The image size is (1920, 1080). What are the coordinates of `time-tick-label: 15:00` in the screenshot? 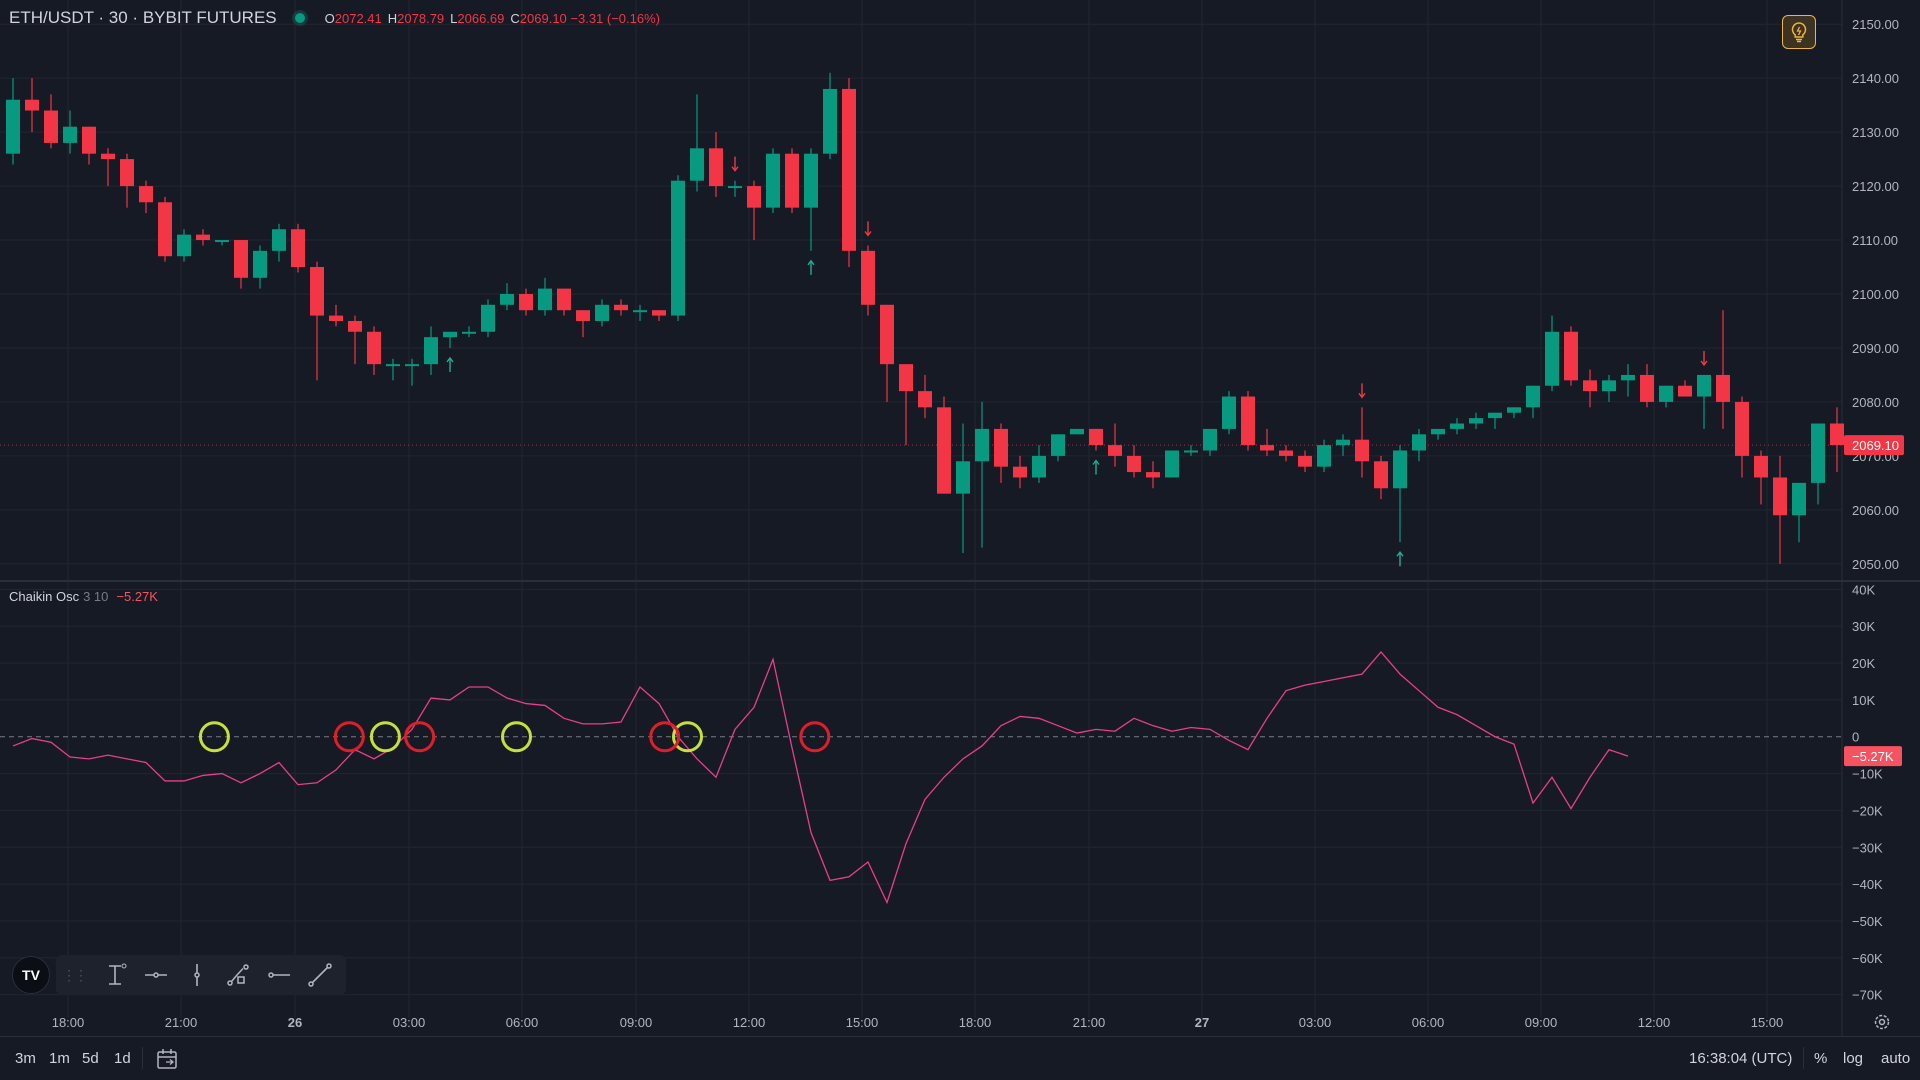 It's located at (862, 1022).